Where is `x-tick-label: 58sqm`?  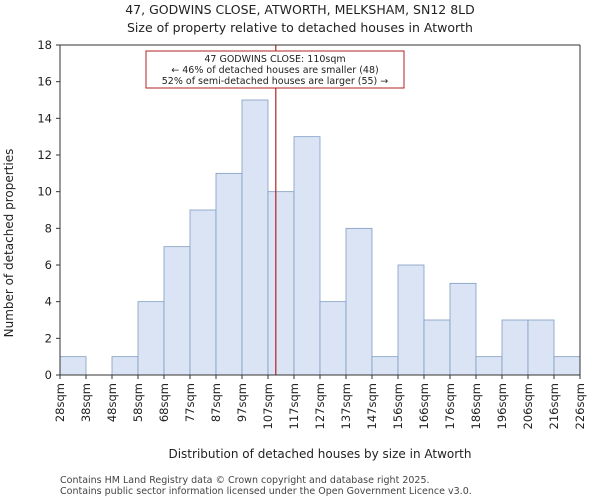
x-tick-label: 58sqm is located at coordinates (138, 402).